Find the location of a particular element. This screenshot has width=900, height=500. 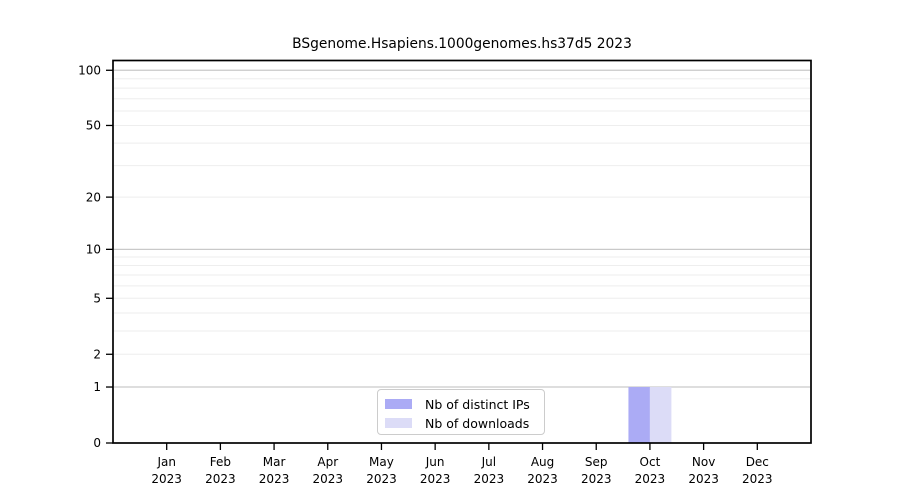

y-tick-label: 10 is located at coordinates (93, 250).